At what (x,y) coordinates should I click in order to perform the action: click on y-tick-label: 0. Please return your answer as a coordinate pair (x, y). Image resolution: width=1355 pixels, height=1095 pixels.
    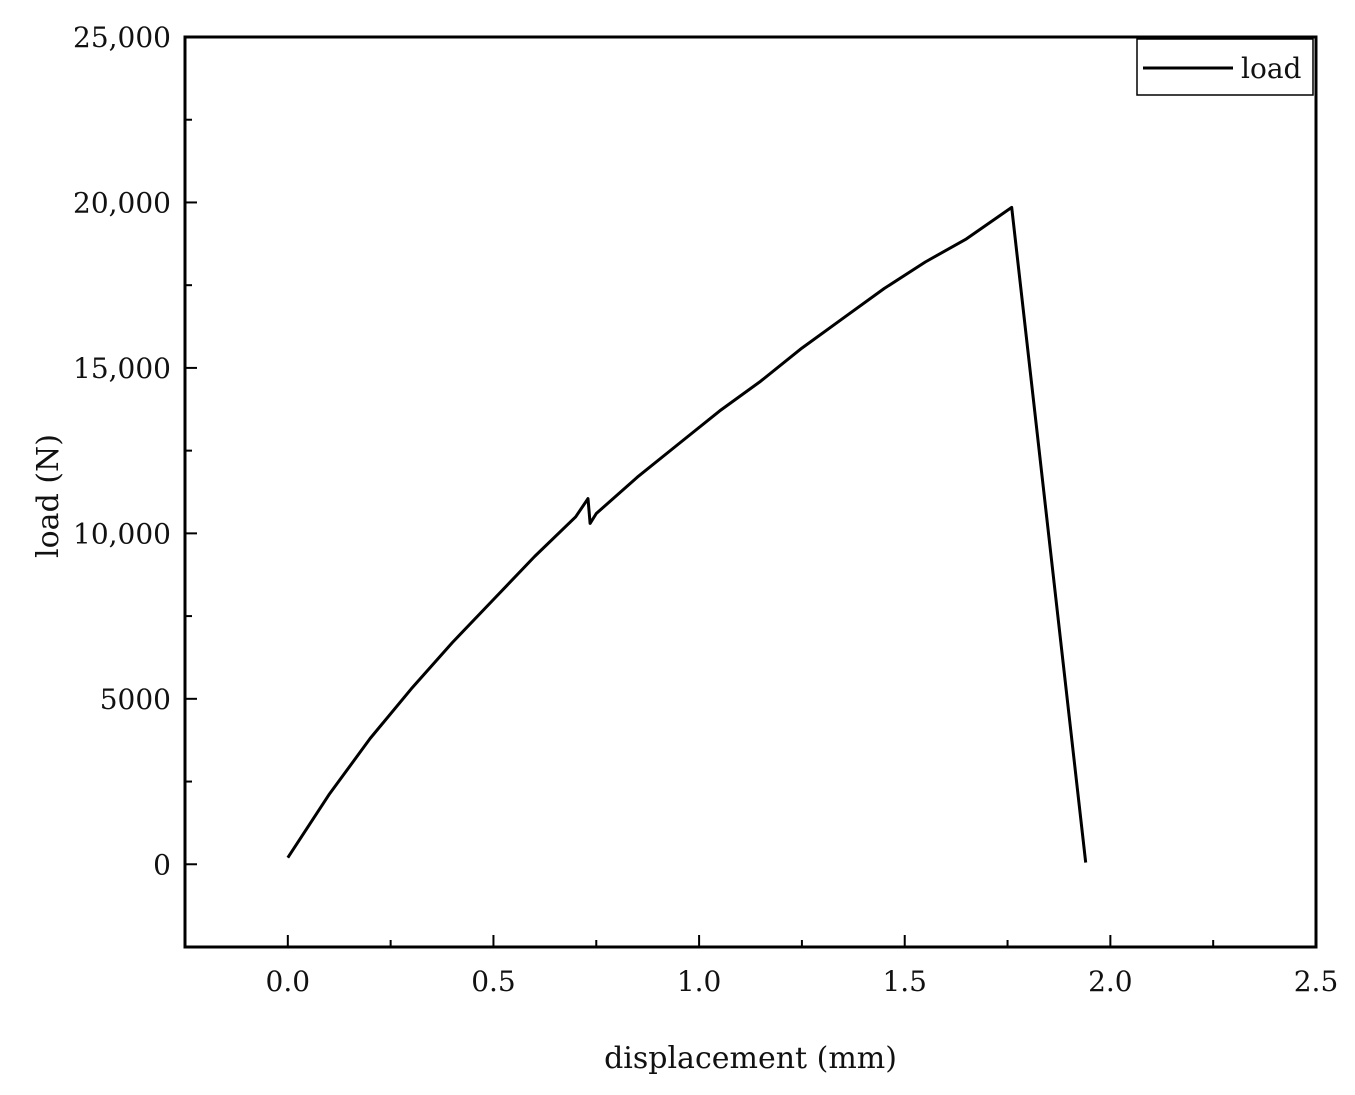
    Looking at the image, I should click on (162, 864).